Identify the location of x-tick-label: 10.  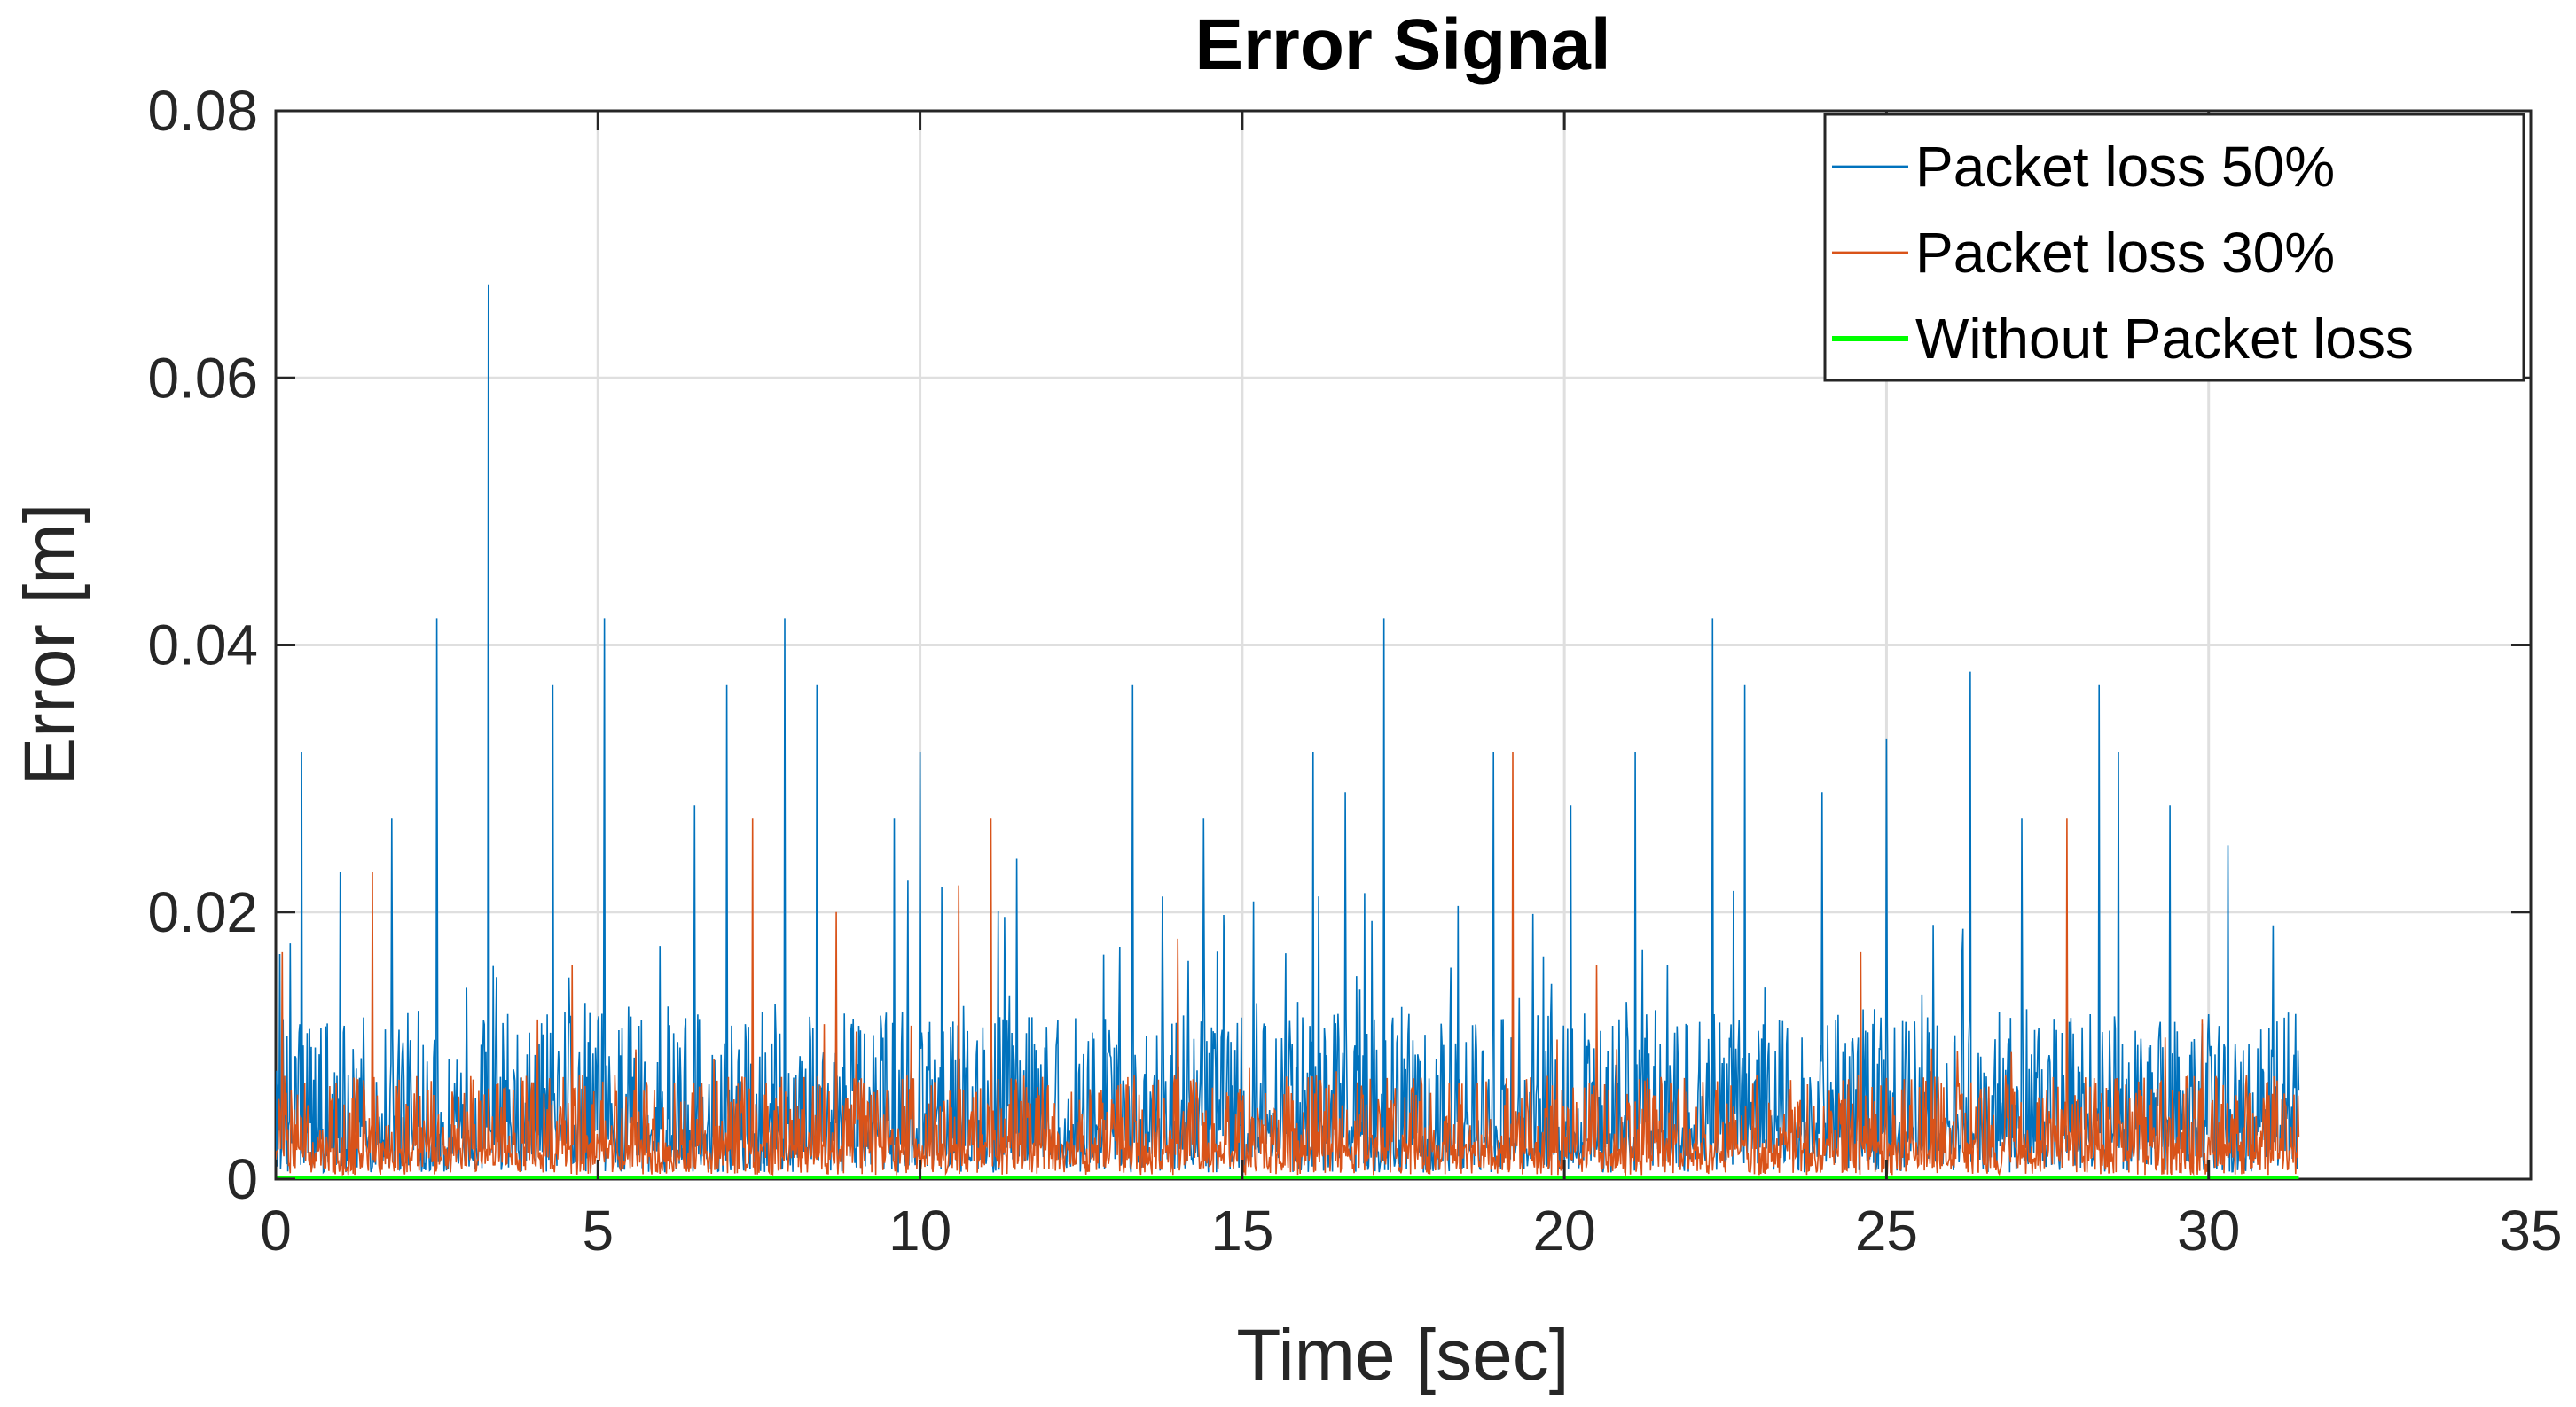
(920, 1230).